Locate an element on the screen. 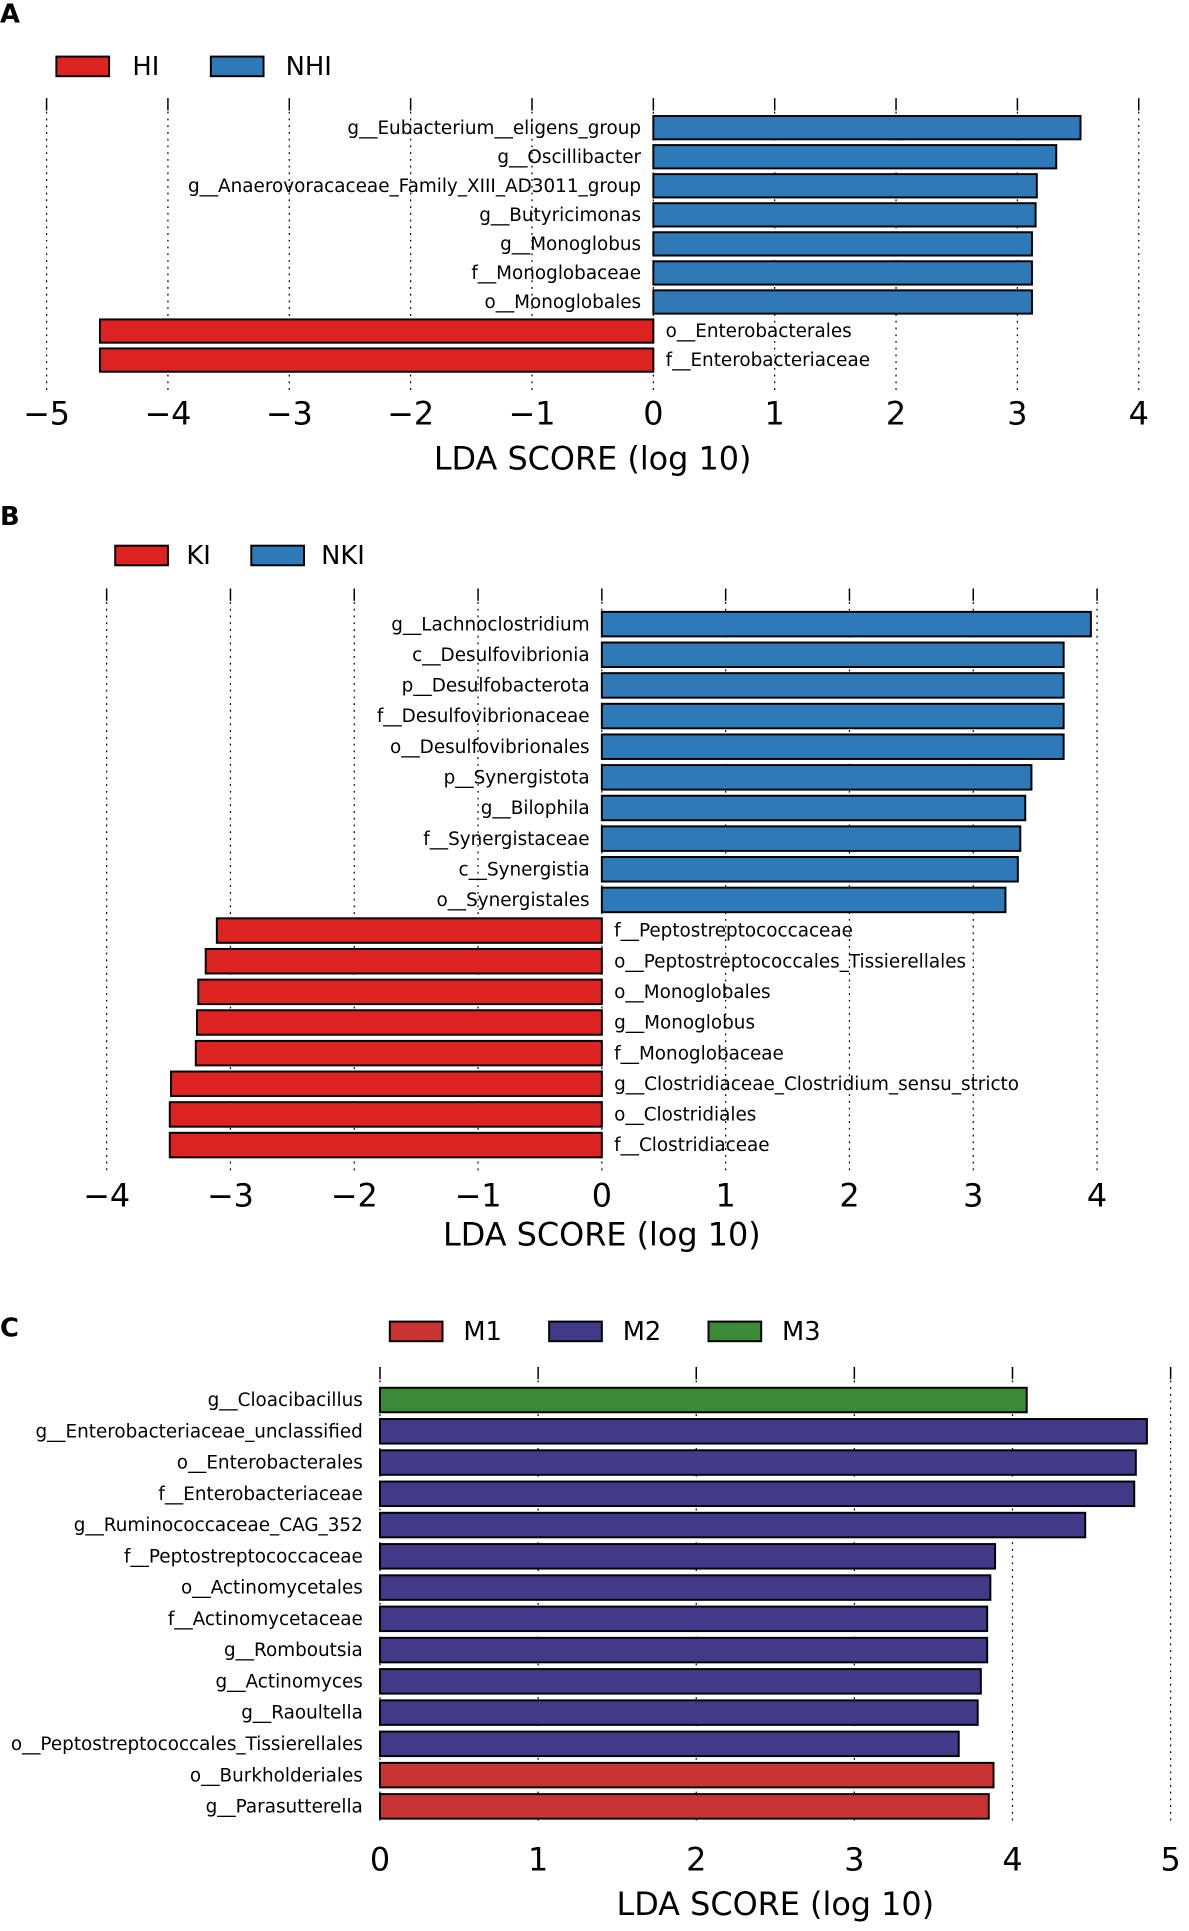 This screenshot has width=1189, height=1931. panel-a-bar-label: o__Monoglobales is located at coordinates (563, 302).